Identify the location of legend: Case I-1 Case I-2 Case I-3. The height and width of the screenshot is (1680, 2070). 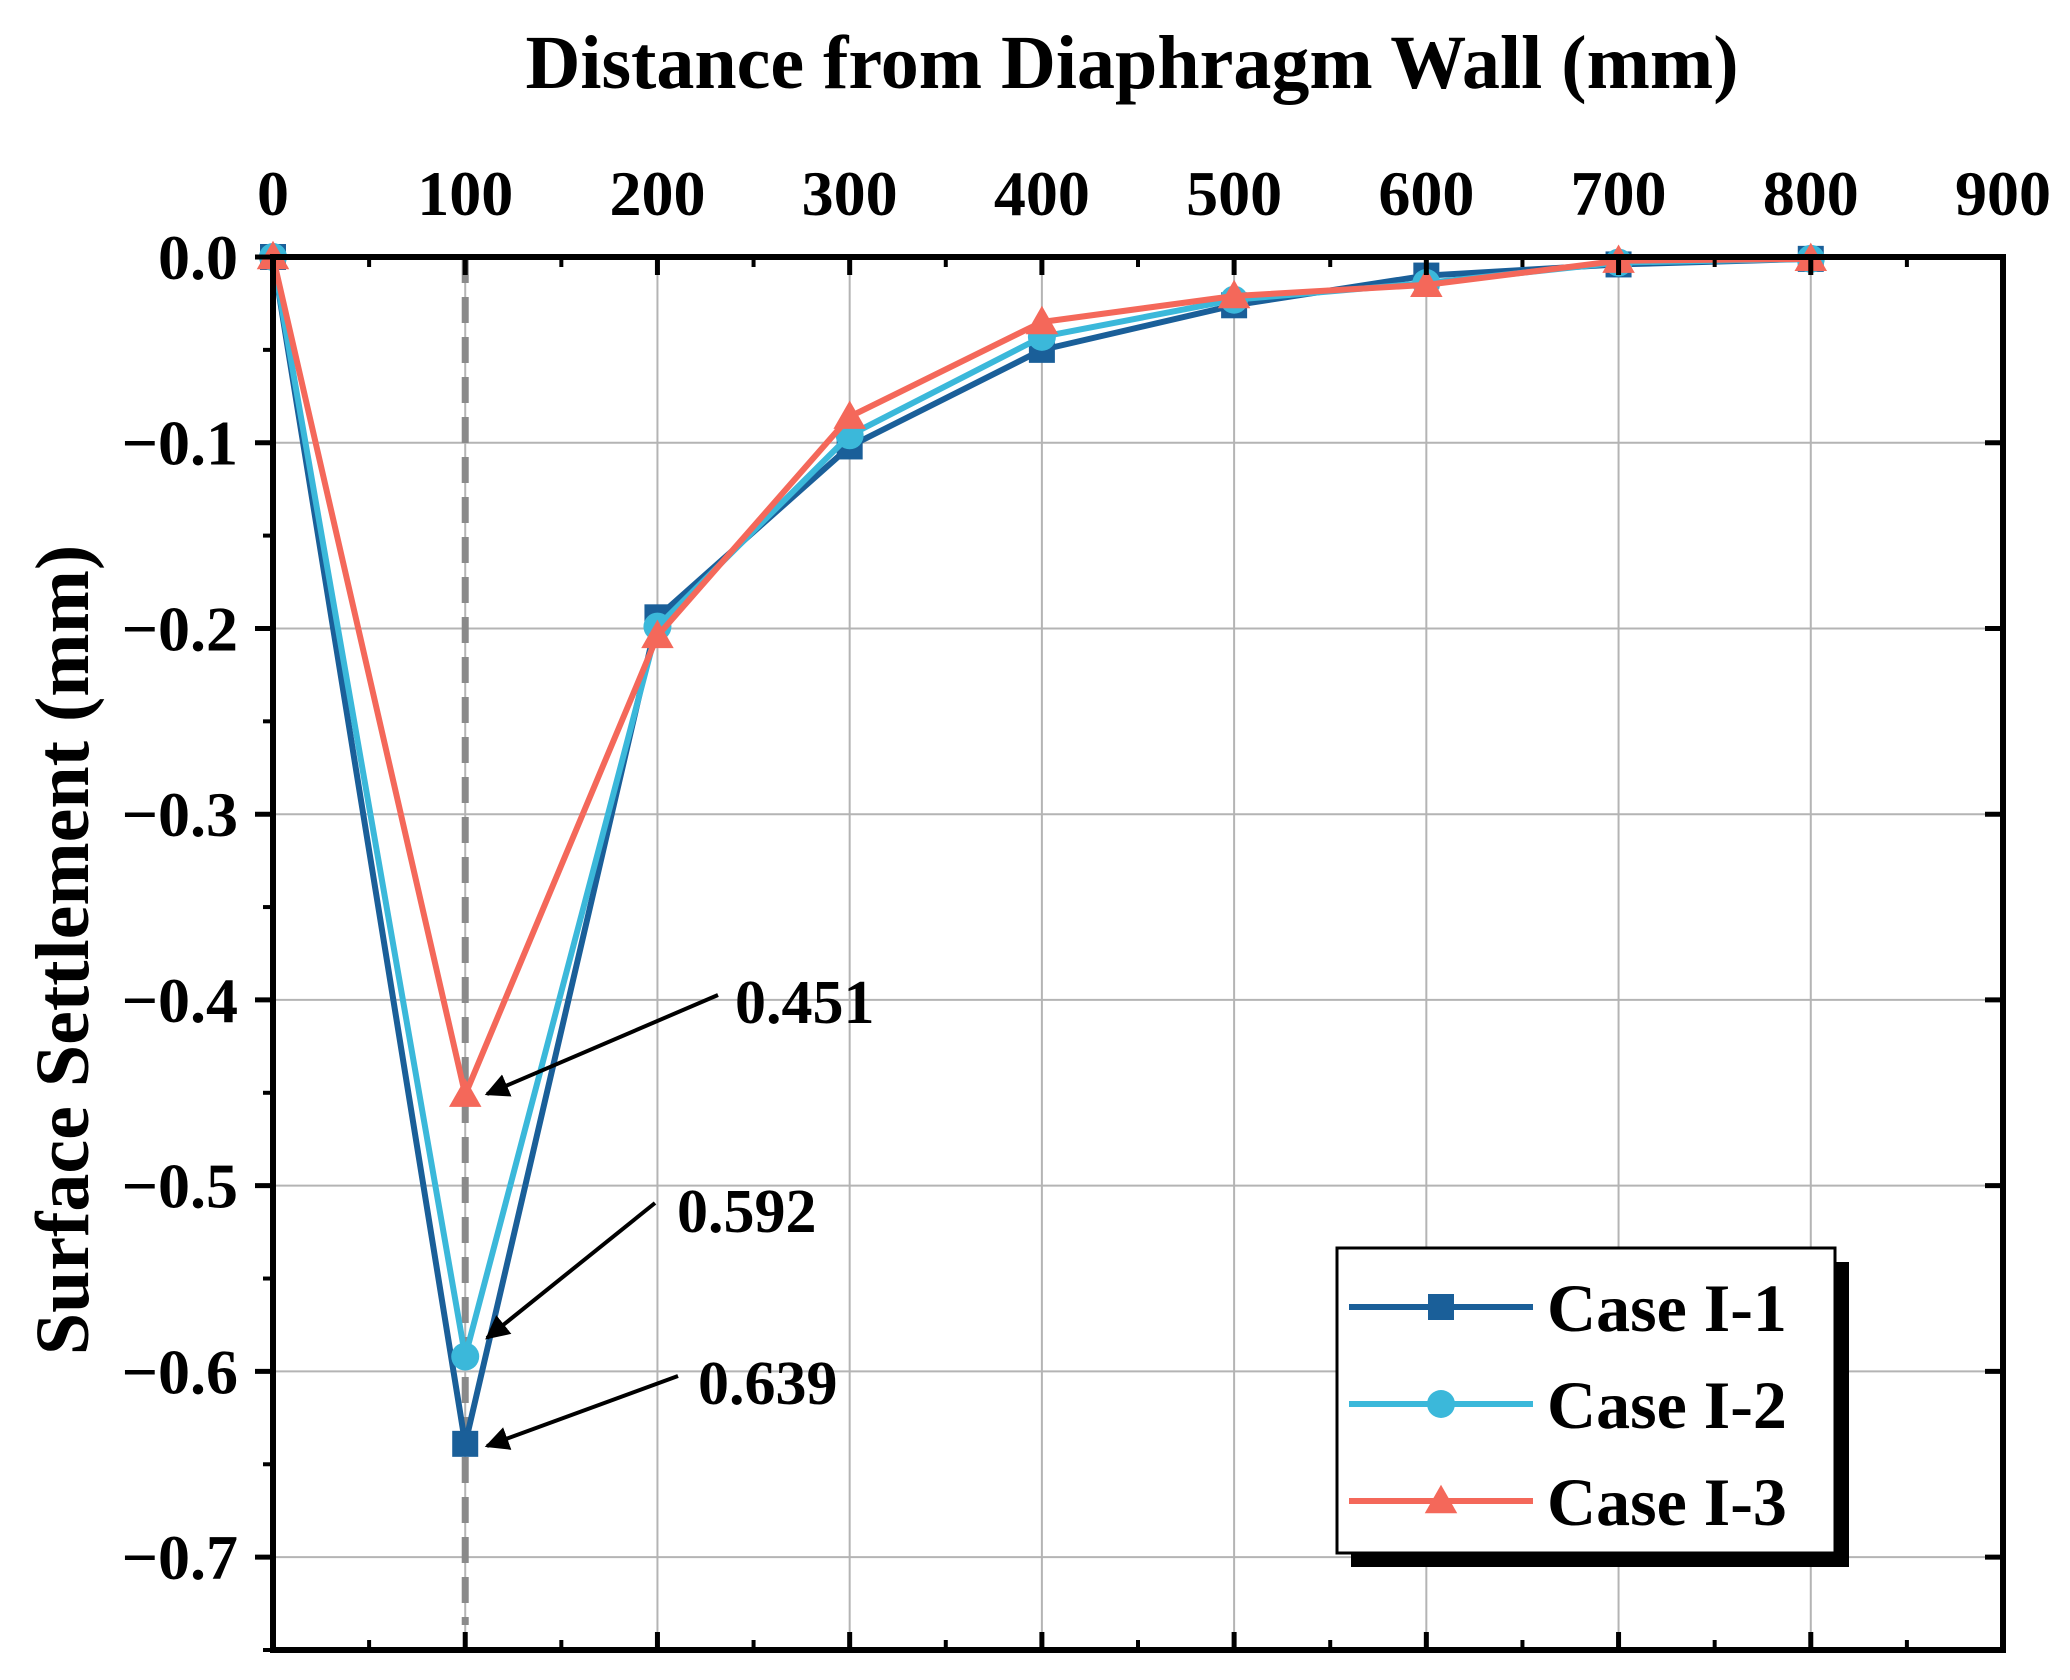
(1592, 1406).